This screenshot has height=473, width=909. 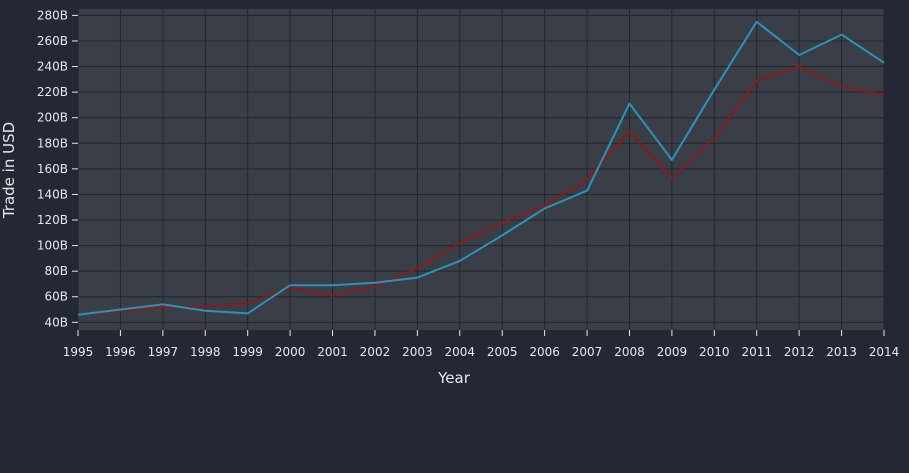 What do you see at coordinates (799, 352) in the screenshot?
I see `x-tick-label: 2012` at bounding box center [799, 352].